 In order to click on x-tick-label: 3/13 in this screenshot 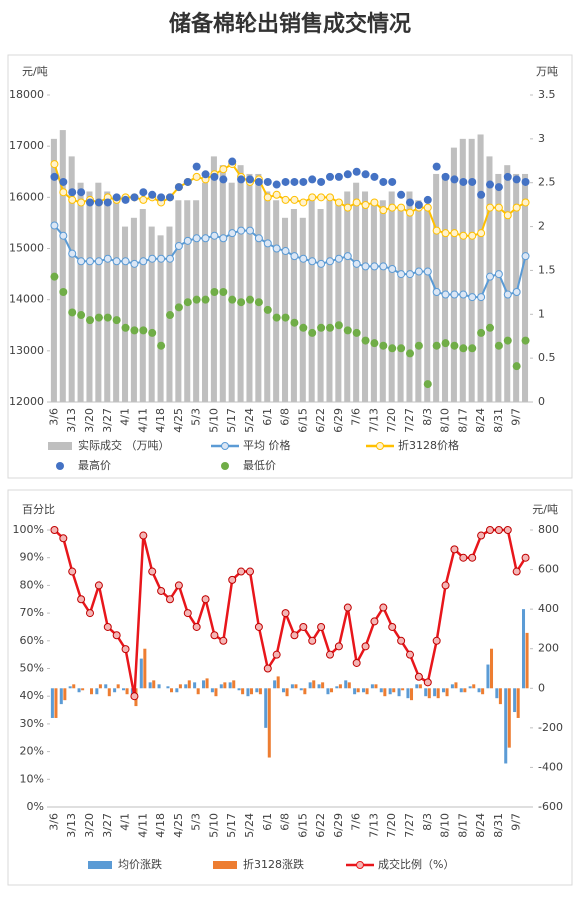, I will do `click(71, 825)`.